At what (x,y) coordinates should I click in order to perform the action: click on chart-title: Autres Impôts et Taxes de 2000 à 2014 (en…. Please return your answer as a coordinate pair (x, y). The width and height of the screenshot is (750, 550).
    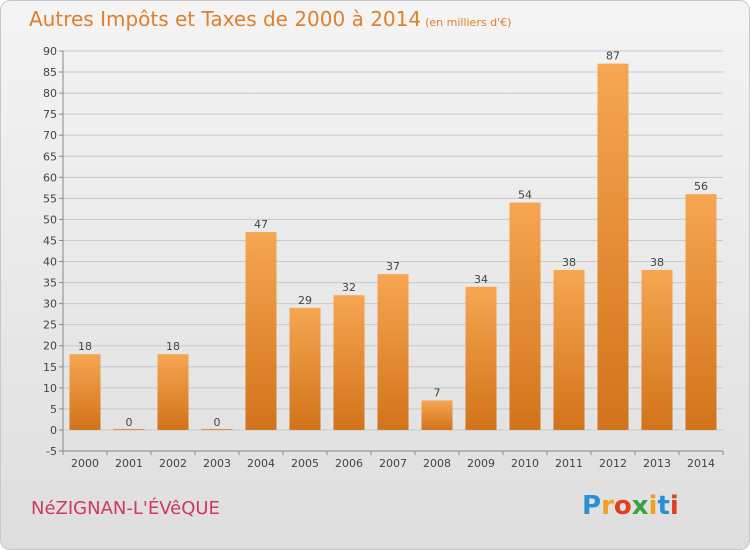
    Looking at the image, I should click on (270, 19).